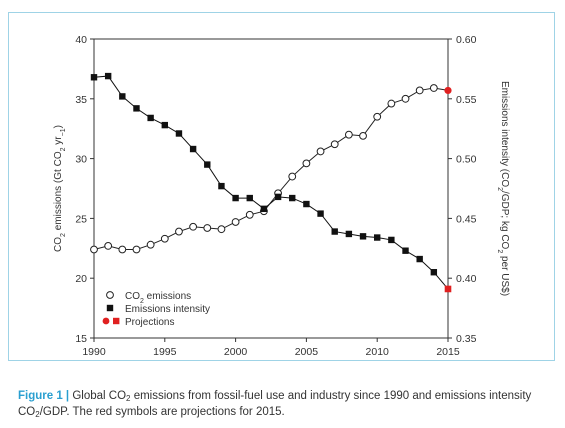 The image size is (565, 428). I want to click on legend-label-part: 2, so click(142, 301).